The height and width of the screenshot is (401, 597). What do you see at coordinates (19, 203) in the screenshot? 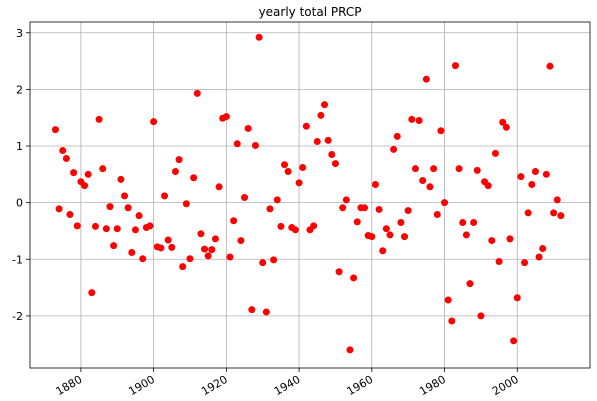
I see `y-tick-label: 0` at bounding box center [19, 203].